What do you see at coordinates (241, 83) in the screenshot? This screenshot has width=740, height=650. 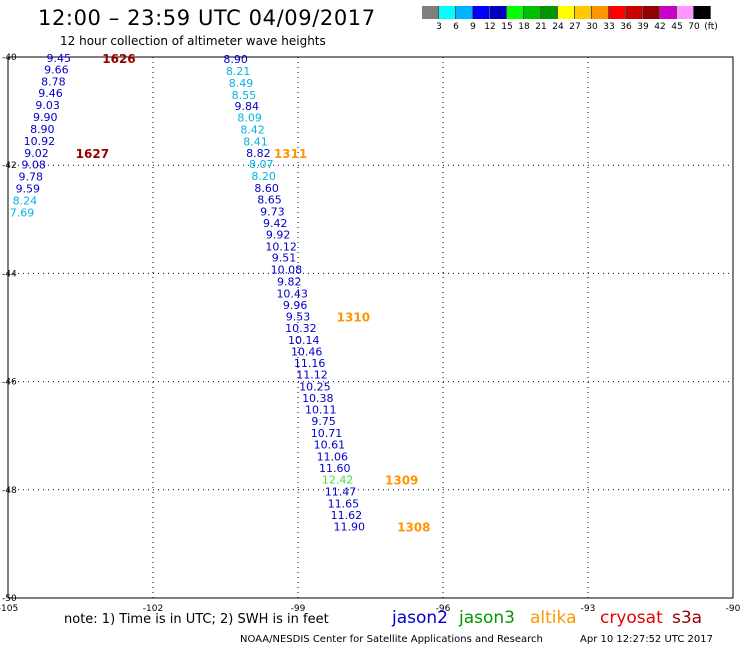 I see `wave-height-label: 8.49` at bounding box center [241, 83].